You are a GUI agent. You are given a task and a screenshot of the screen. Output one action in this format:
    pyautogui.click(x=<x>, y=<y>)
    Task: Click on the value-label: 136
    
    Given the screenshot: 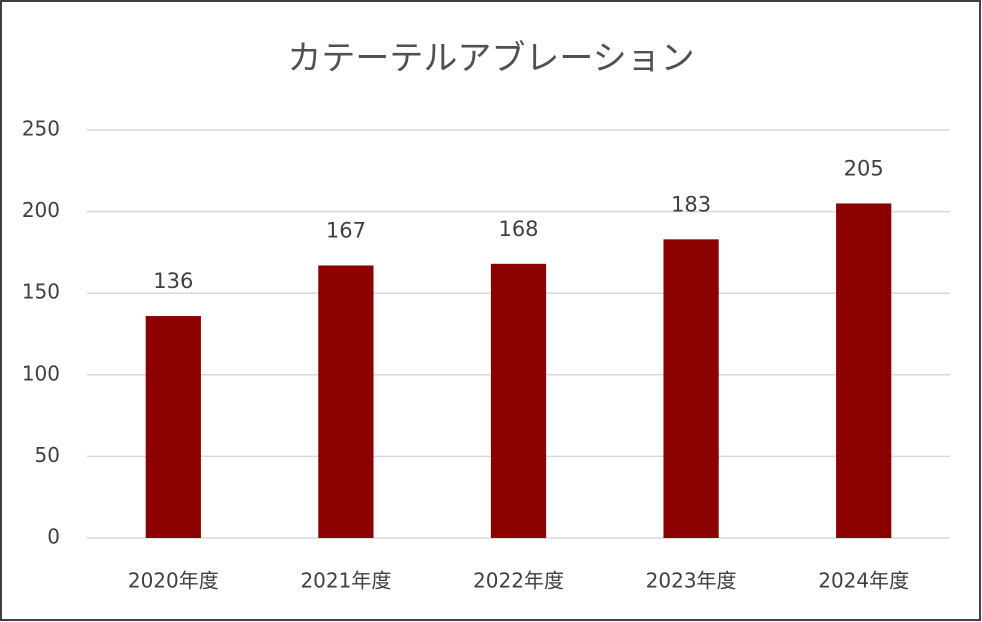 What is the action you would take?
    pyautogui.click(x=173, y=281)
    